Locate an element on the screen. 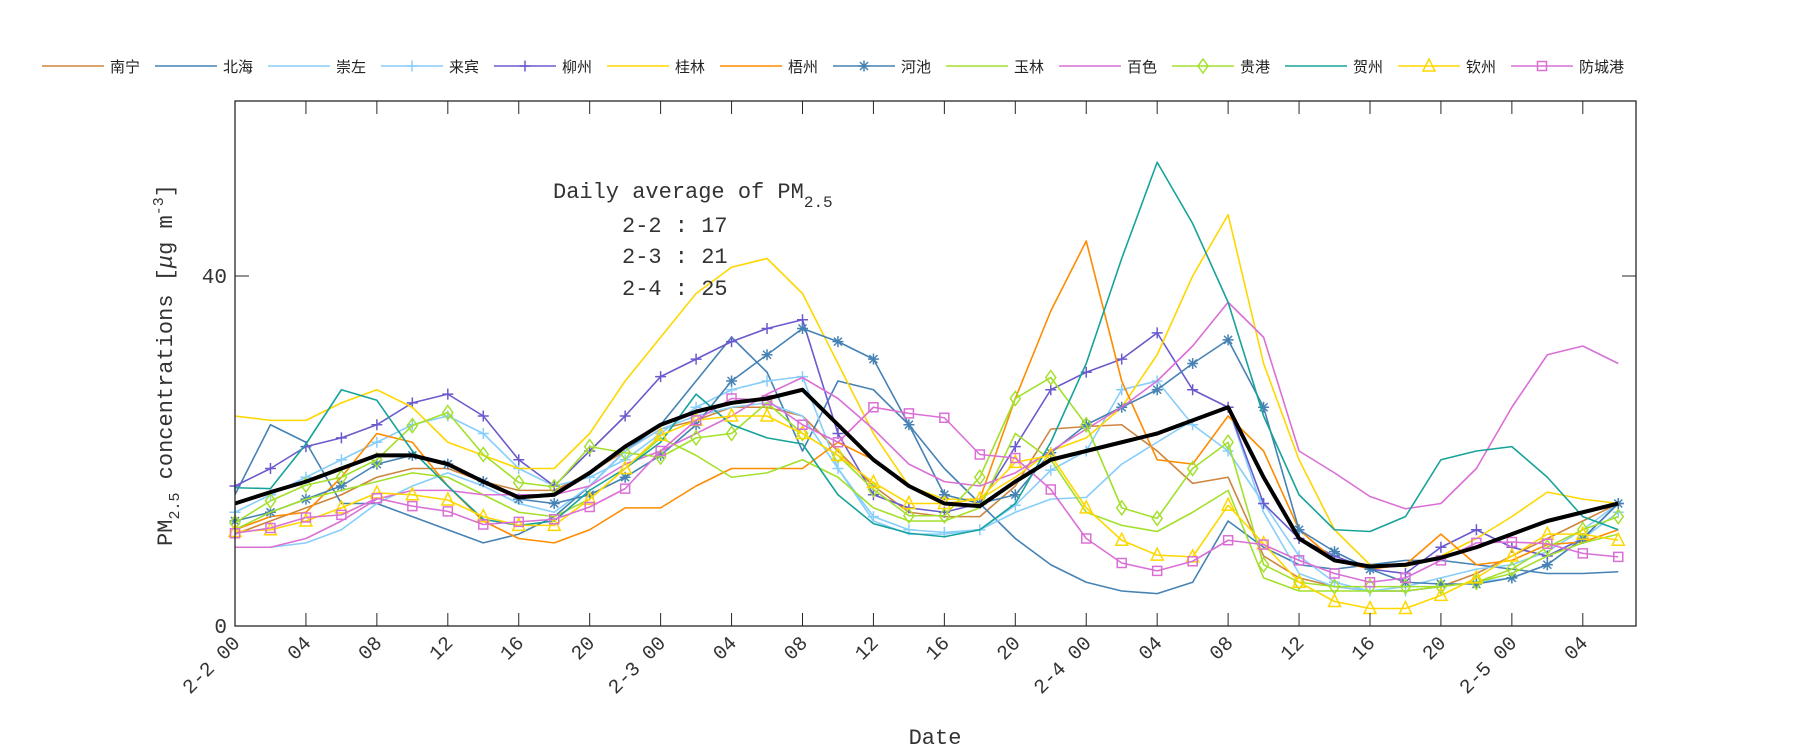 The height and width of the screenshot is (750, 1800). legend-label: 玉林 is located at coordinates (1029, 67).